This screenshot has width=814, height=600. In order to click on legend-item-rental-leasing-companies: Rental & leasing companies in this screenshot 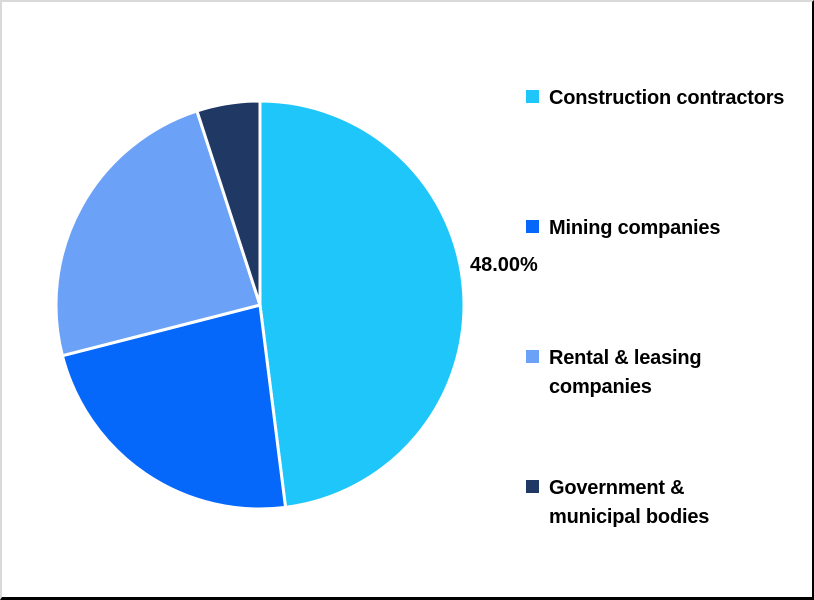, I will do `click(614, 373)`.